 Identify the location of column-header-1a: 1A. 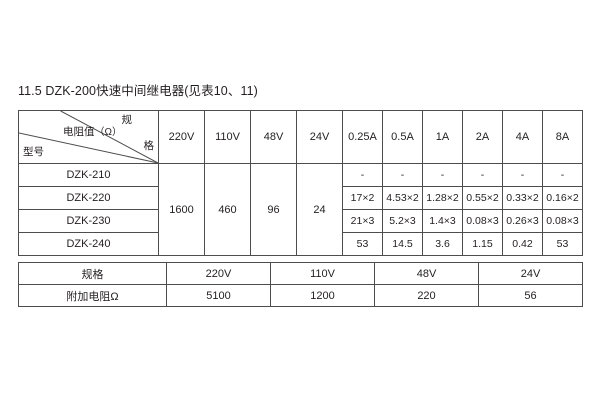
(442, 137).